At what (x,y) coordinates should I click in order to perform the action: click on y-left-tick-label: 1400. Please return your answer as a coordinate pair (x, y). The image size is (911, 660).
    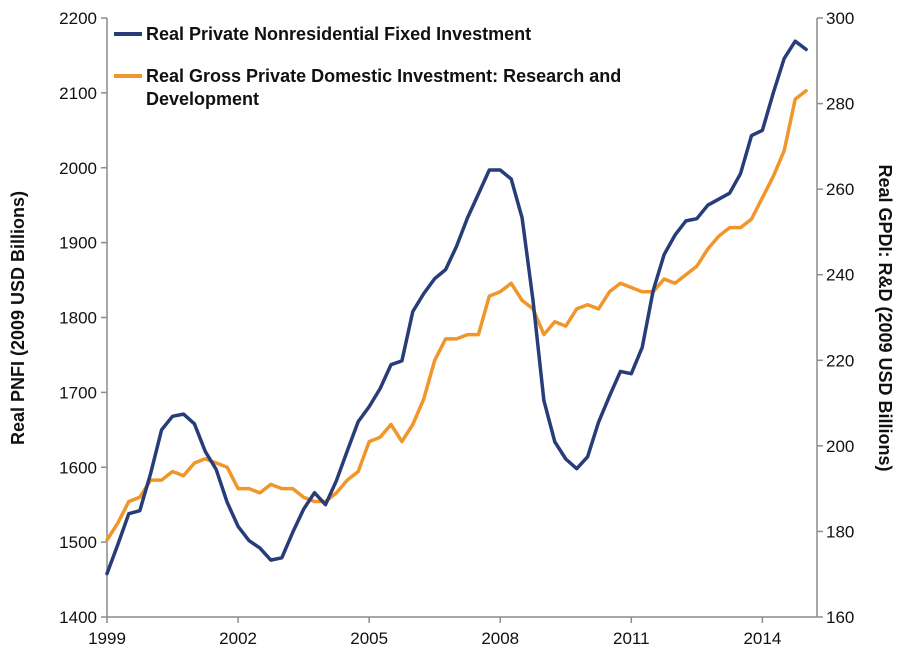
    Looking at the image, I should click on (78, 617).